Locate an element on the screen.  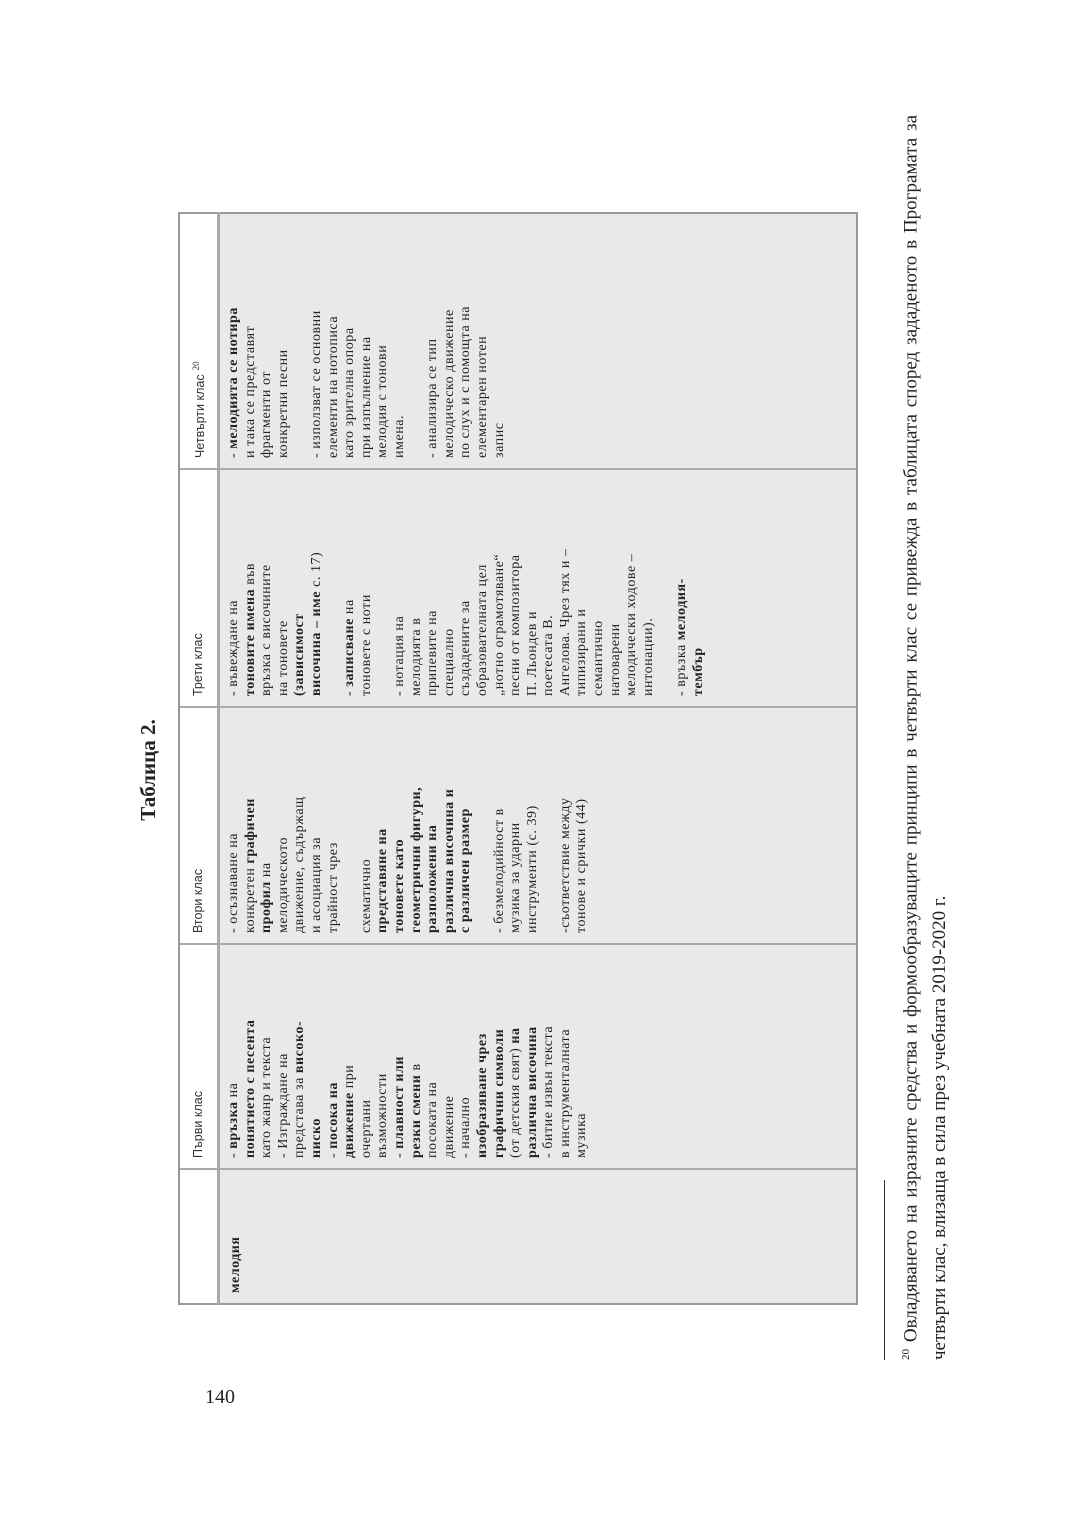
cell-line: профил на is located at coordinates (267, 824).